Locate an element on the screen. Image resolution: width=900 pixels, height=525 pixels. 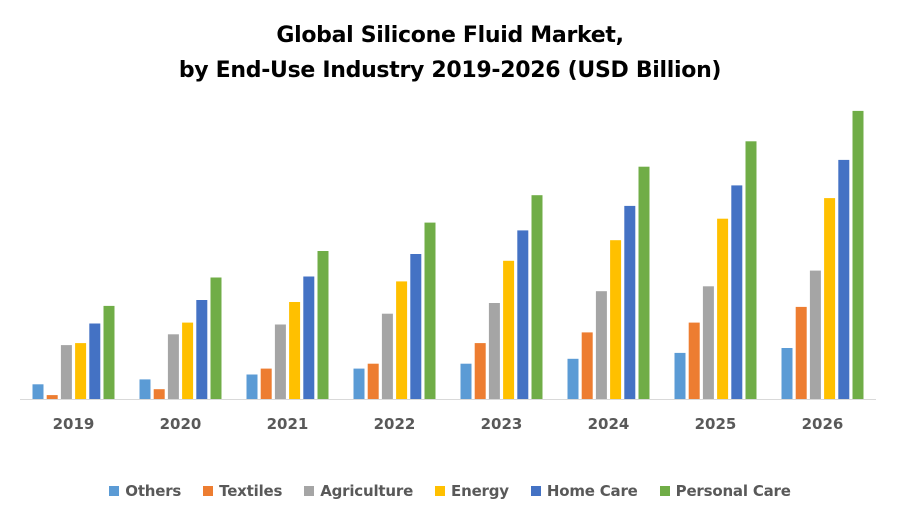
bar-energy-2019 is located at coordinates (81, 371).